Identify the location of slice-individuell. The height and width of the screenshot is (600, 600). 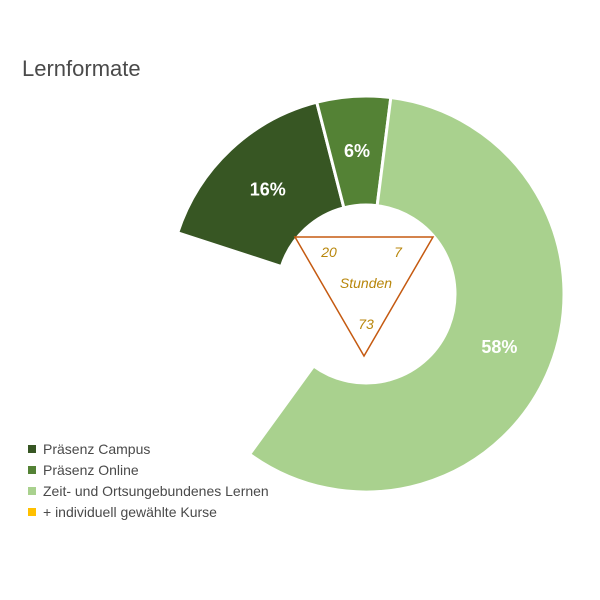
(240, 343).